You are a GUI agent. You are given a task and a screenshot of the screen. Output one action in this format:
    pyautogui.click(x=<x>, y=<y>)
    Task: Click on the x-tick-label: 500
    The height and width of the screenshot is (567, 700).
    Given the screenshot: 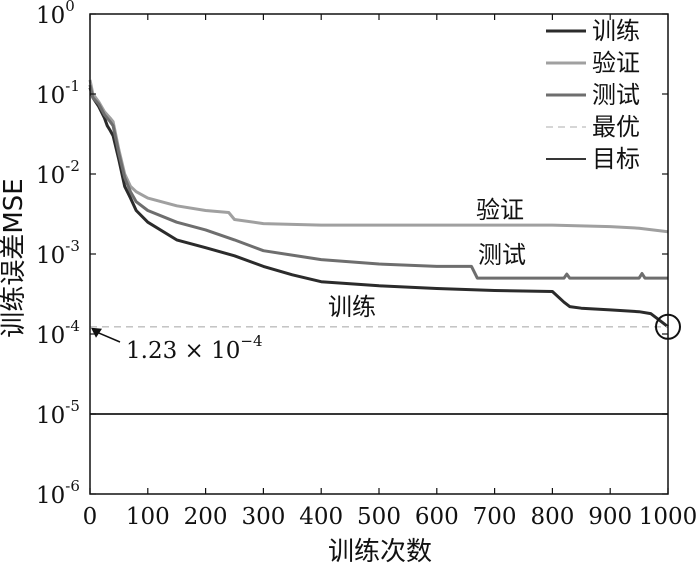 What is the action you would take?
    pyautogui.click(x=379, y=517)
    